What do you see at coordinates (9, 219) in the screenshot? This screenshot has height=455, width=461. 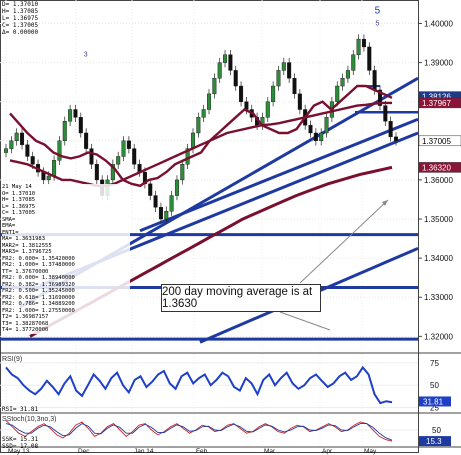 I see `data-window-row: SMA=` at bounding box center [9, 219].